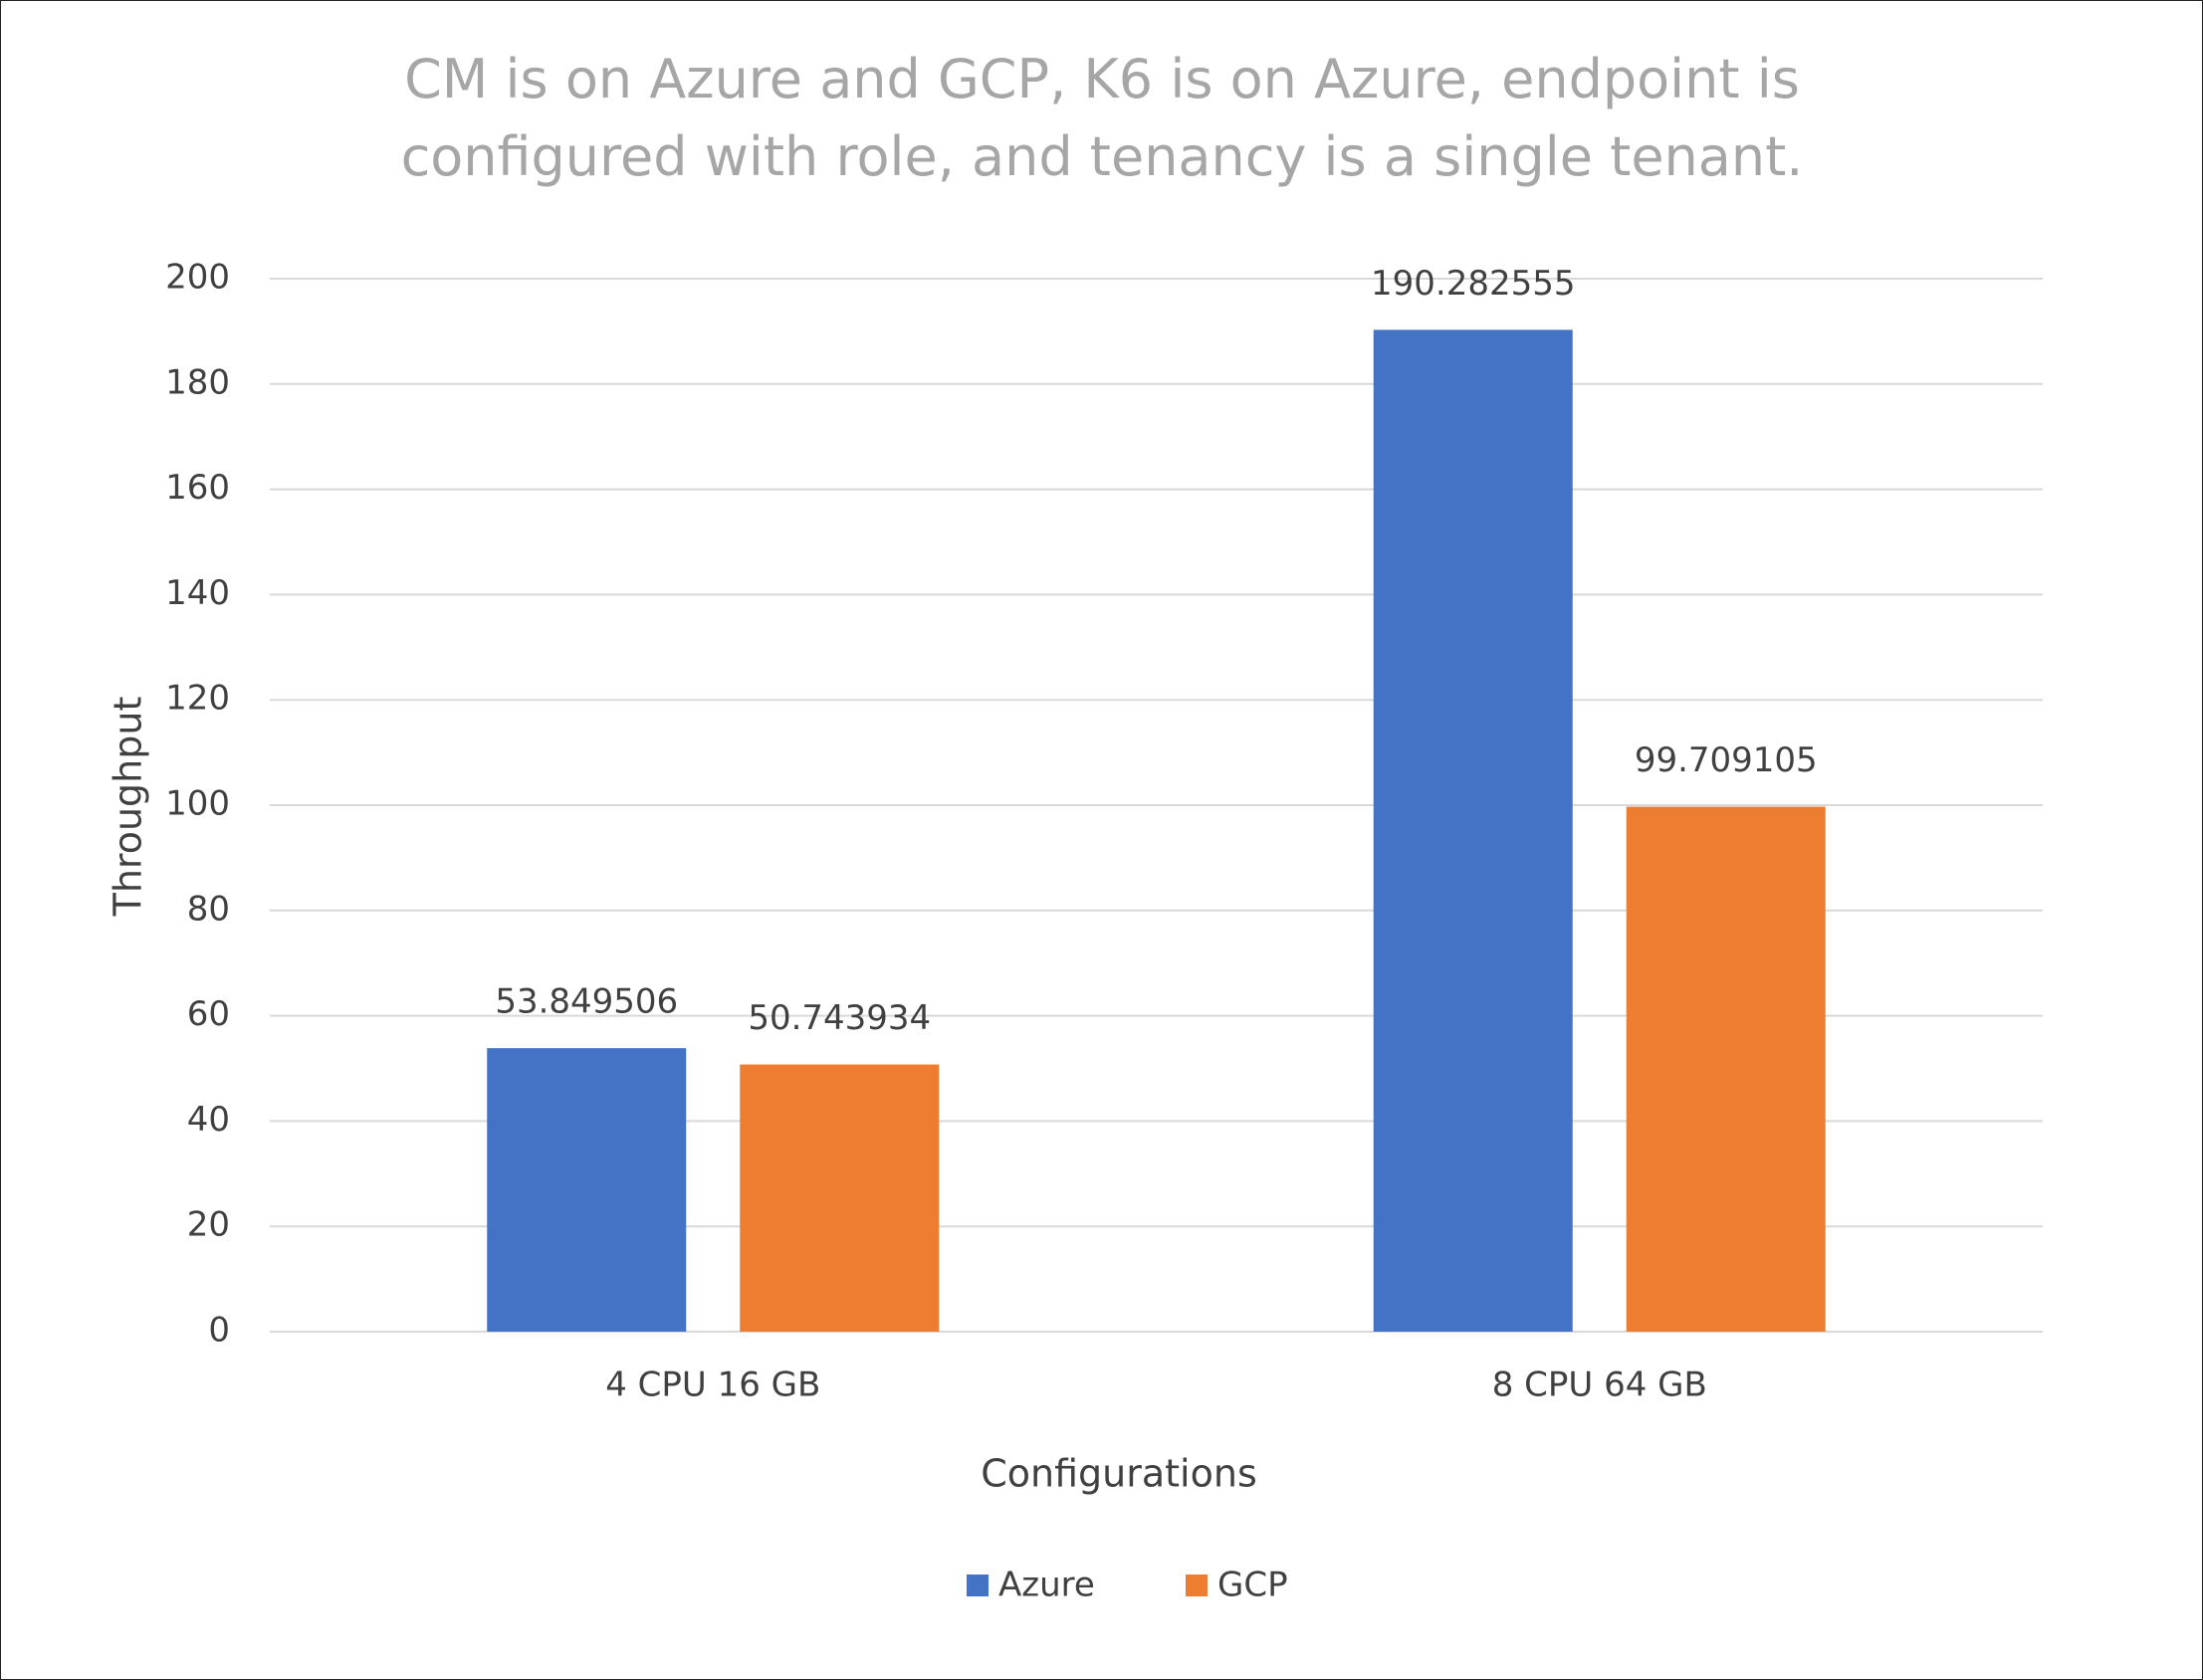  What do you see at coordinates (208, 1120) in the screenshot?
I see `y-tick-label: 40` at bounding box center [208, 1120].